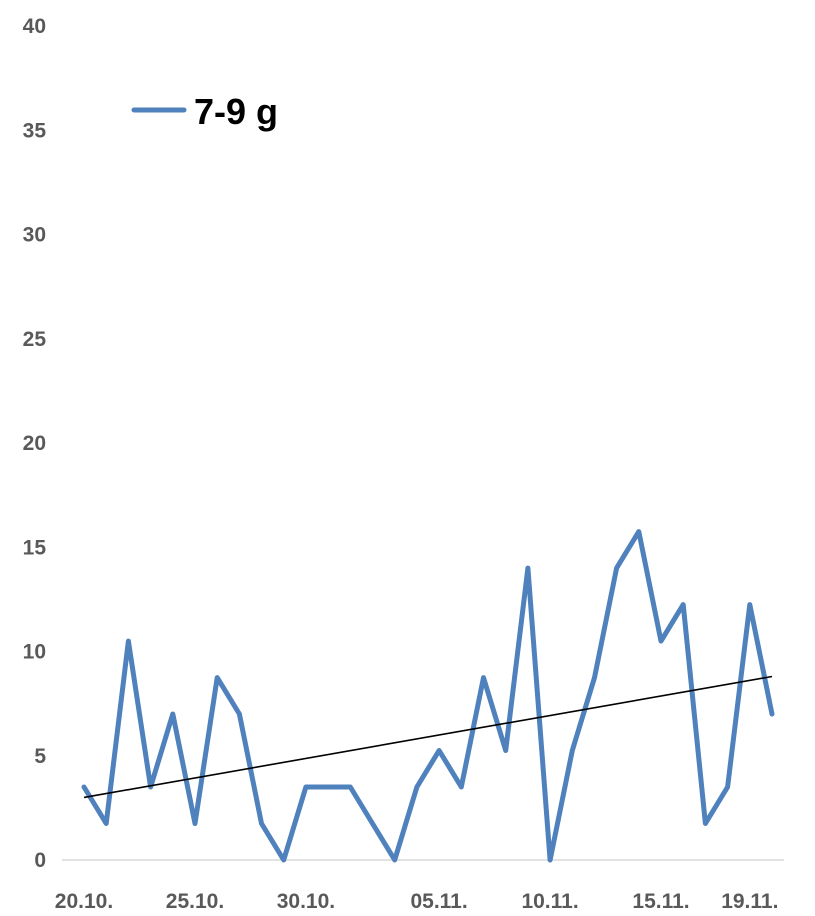 The image size is (815, 916). What do you see at coordinates (428, 737) in the screenshot?
I see `trendline` at bounding box center [428, 737].